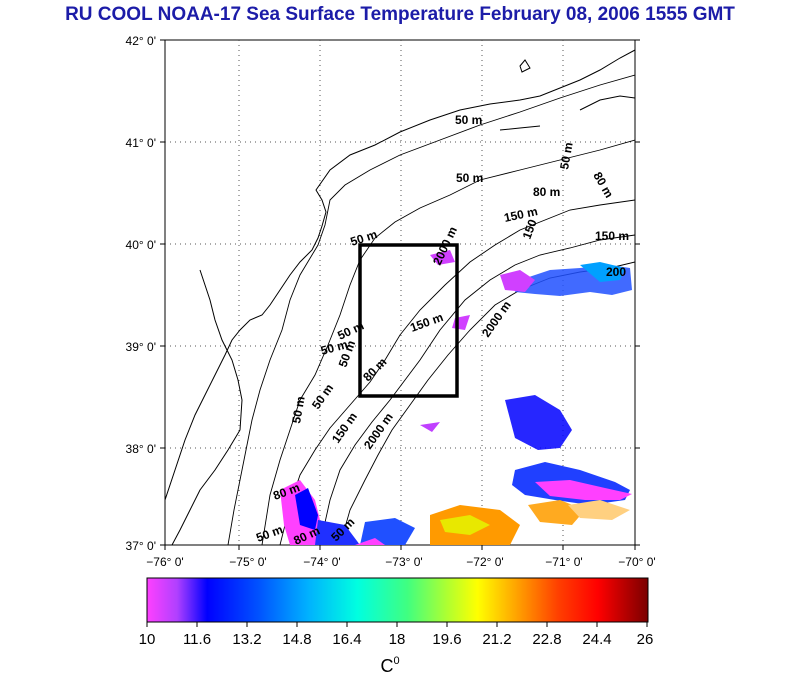  I want to click on lon-label: −70° 0', so click(636, 562).